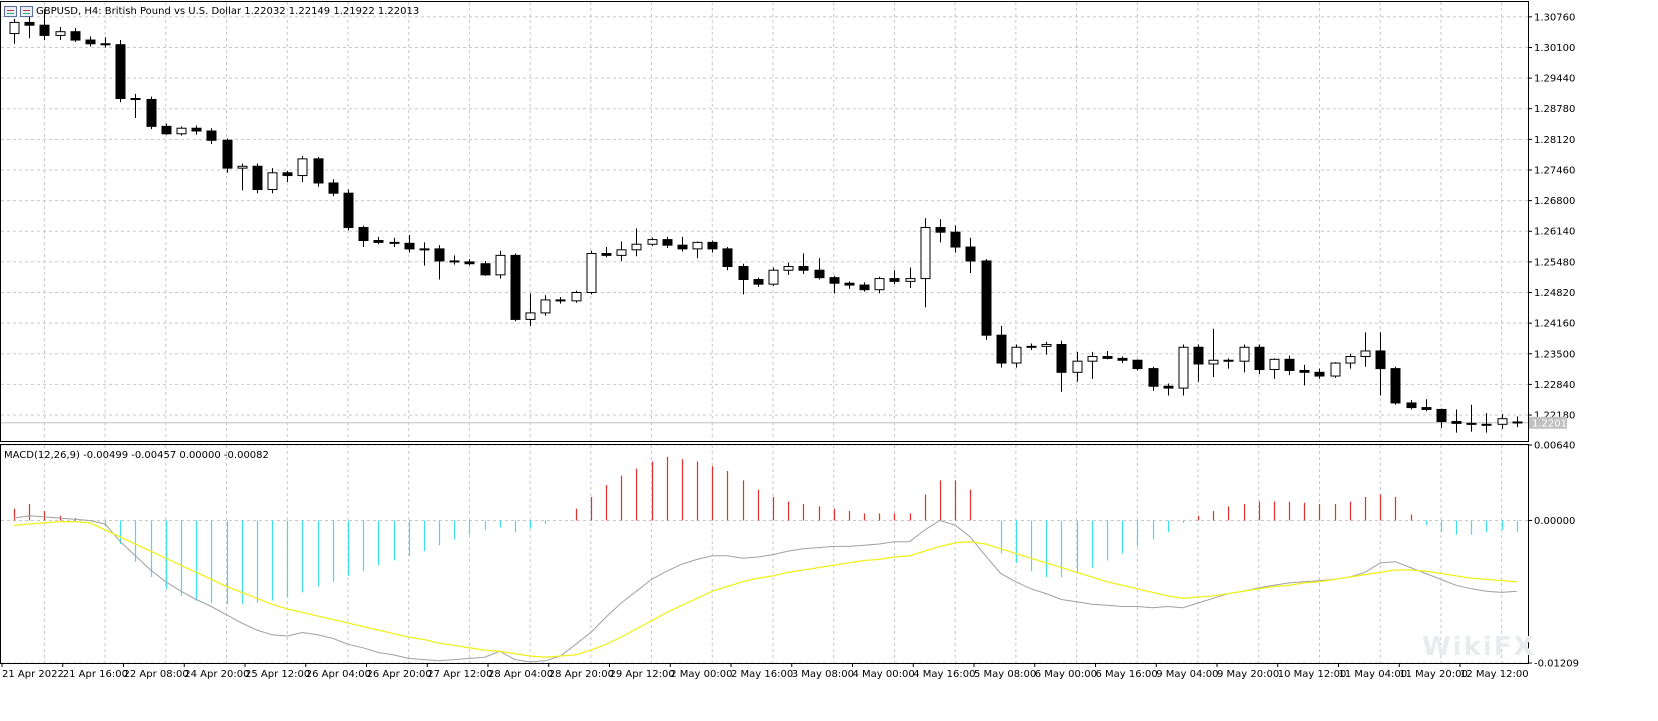  I want to click on chart-menu-icon, so click(26, 11).